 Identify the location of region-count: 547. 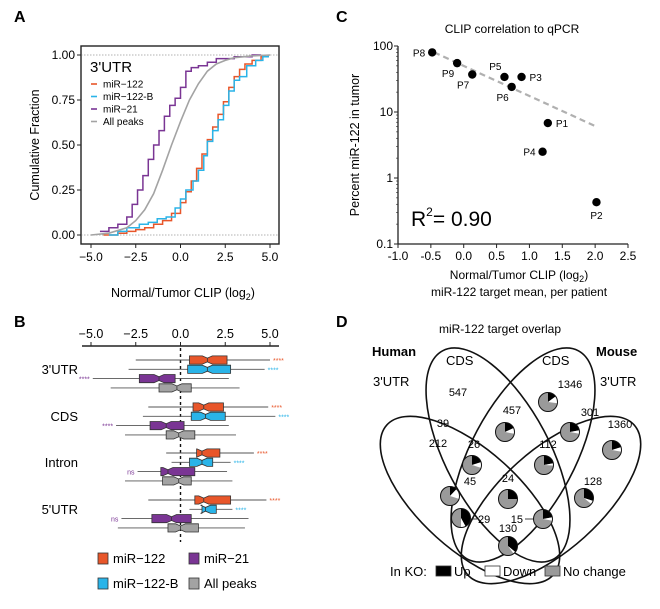
(458, 393).